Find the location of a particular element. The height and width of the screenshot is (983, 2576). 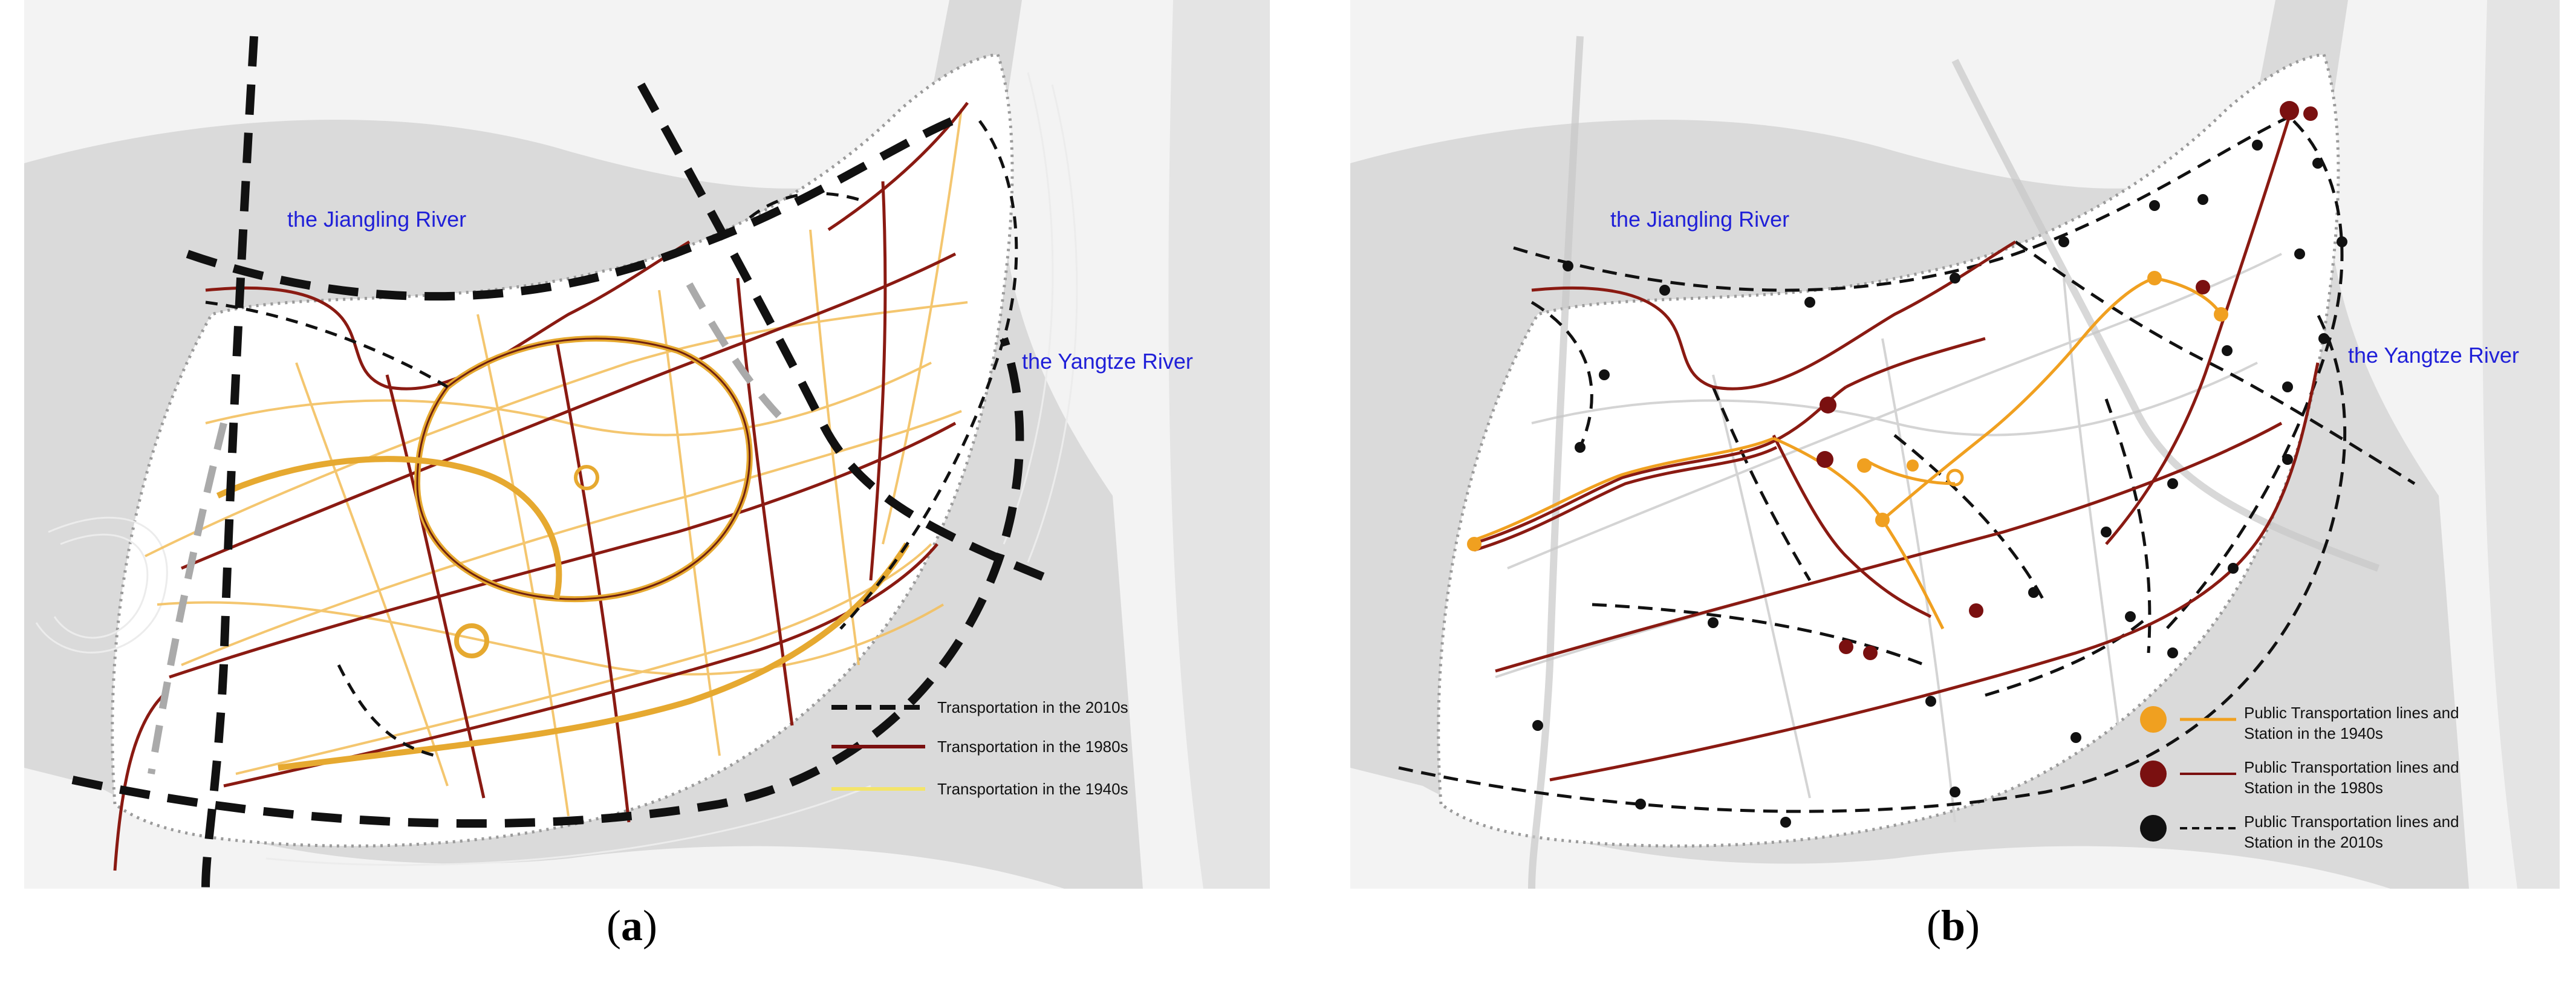

caption-letter-a: a is located at coordinates (632, 925).